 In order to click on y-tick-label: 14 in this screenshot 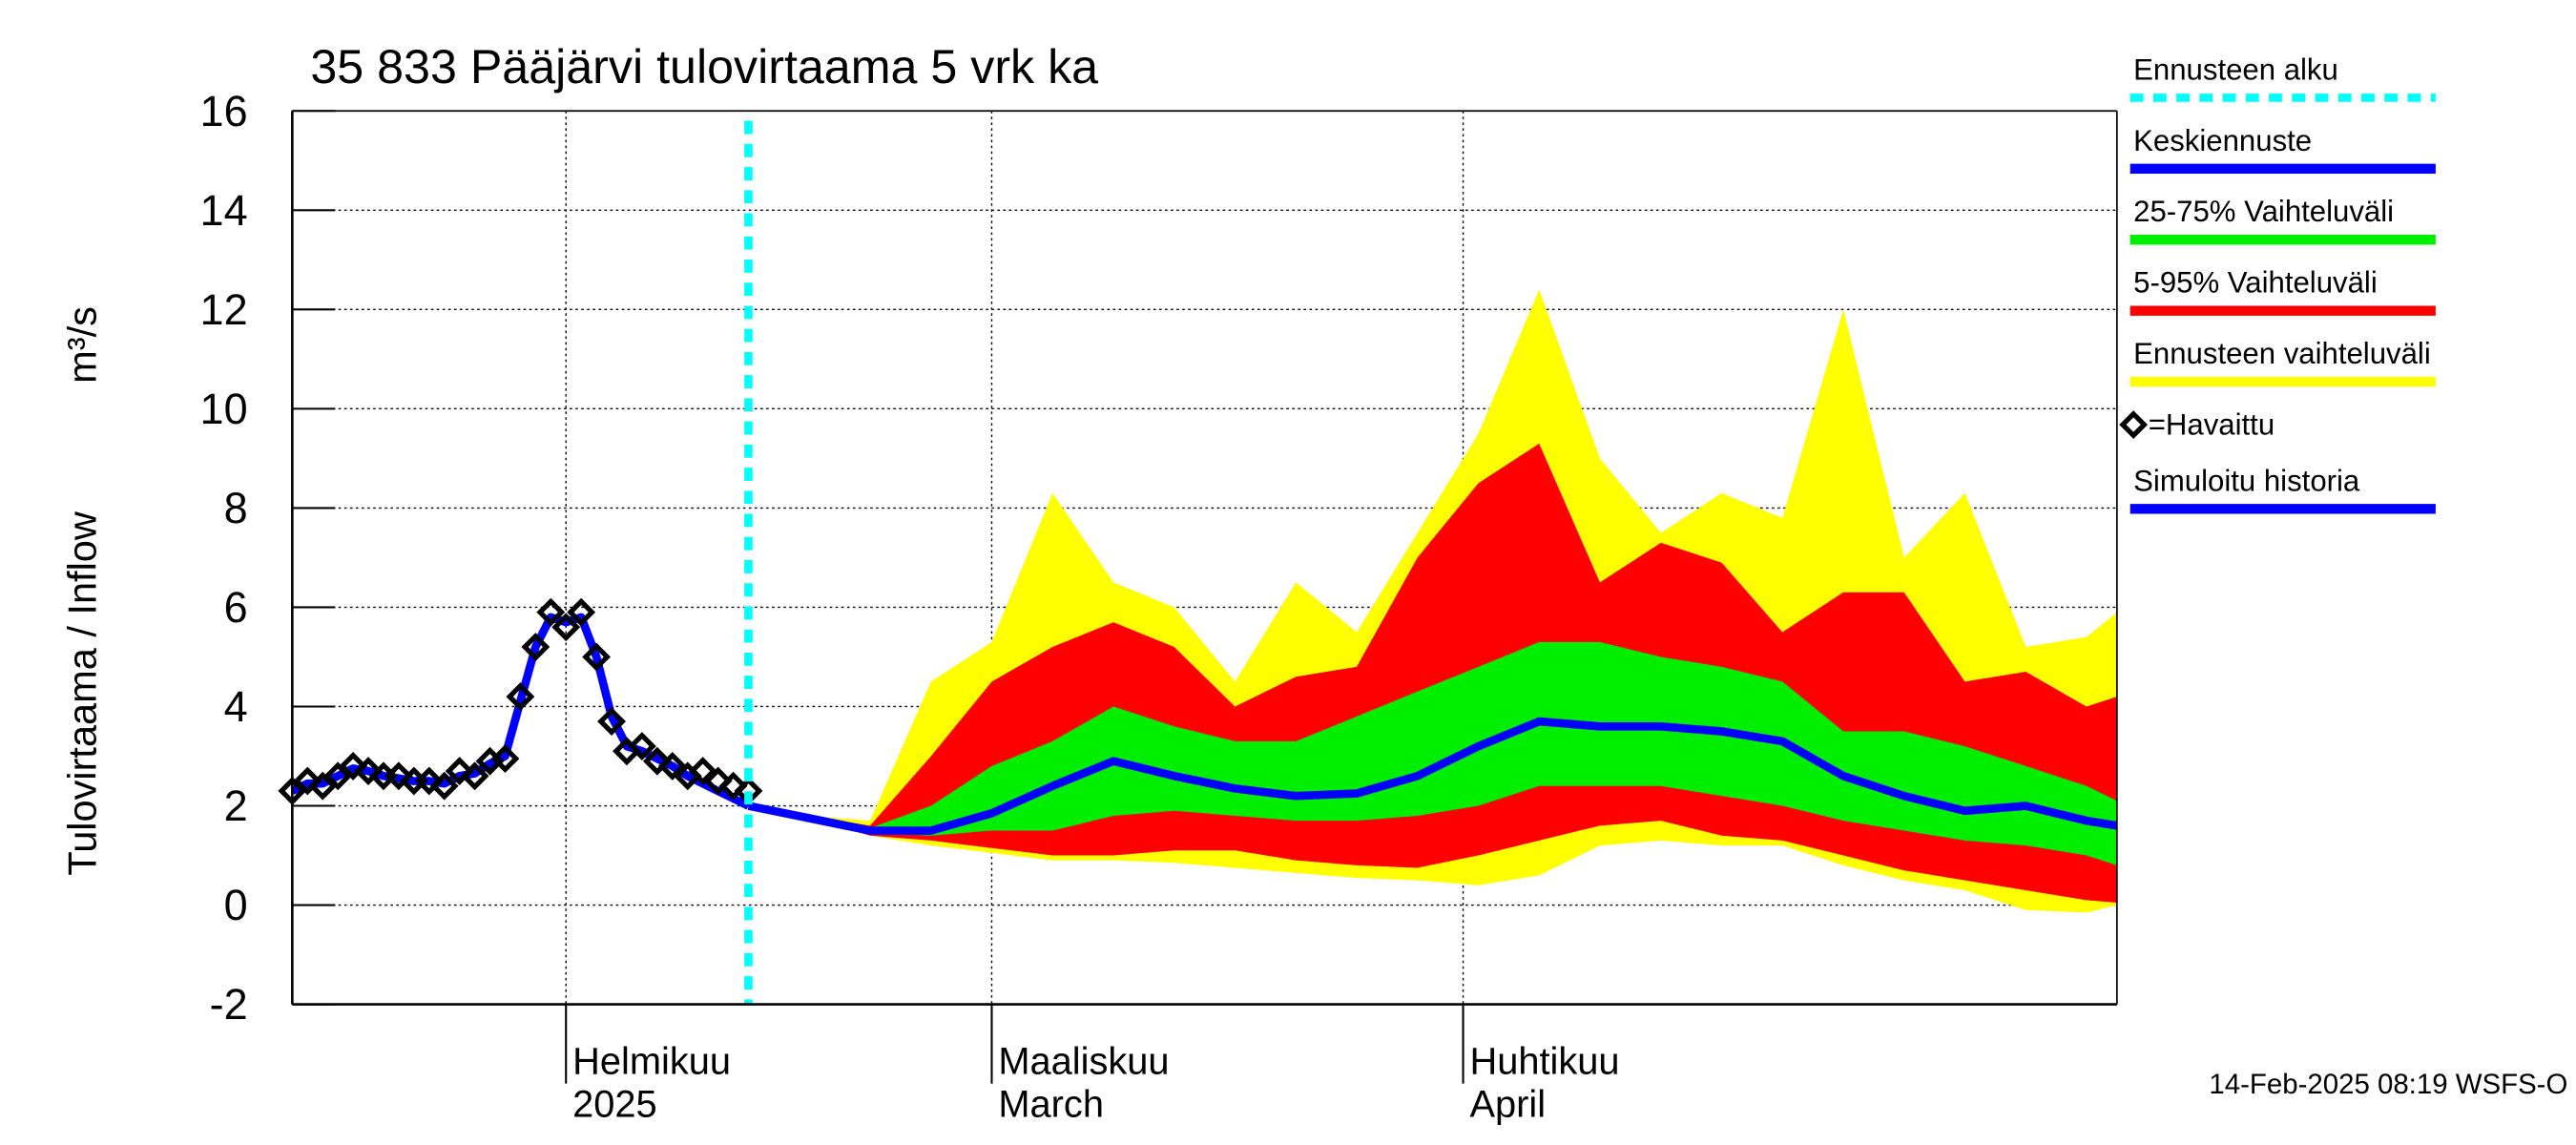, I will do `click(224, 211)`.